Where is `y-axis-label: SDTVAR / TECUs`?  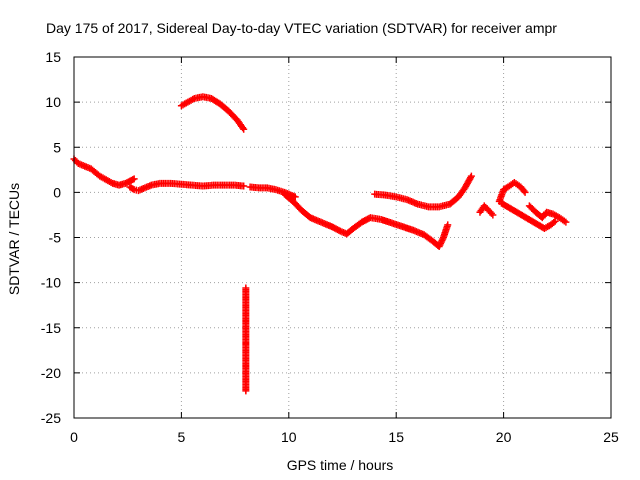
y-axis-label: SDTVAR / TECUs is located at coordinates (14, 239).